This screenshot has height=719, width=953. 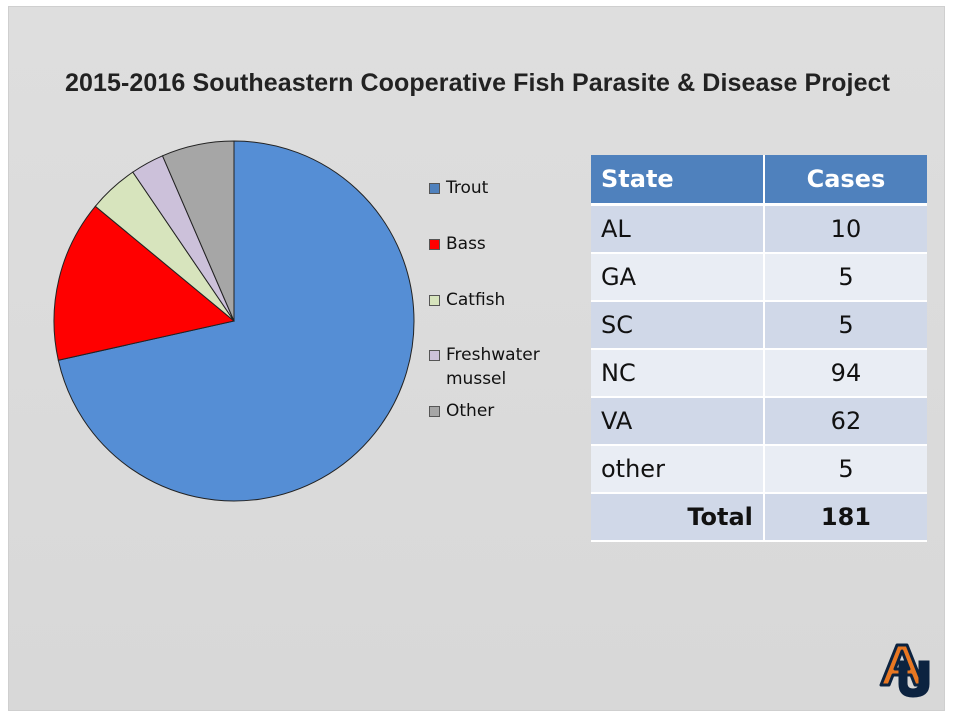 I want to click on total-label: Total, so click(x=678, y=517).